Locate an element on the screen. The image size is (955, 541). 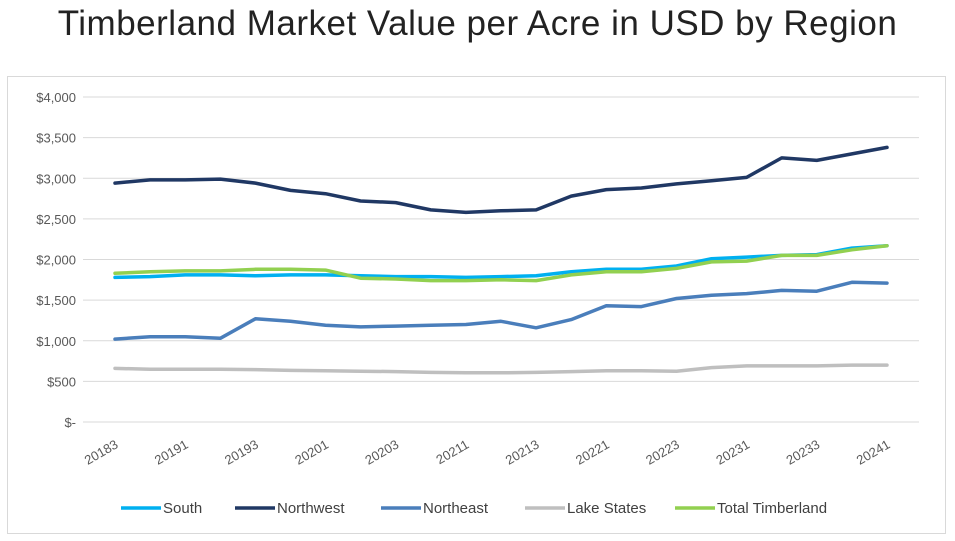
legend-label: Lake States is located at coordinates (606, 508).